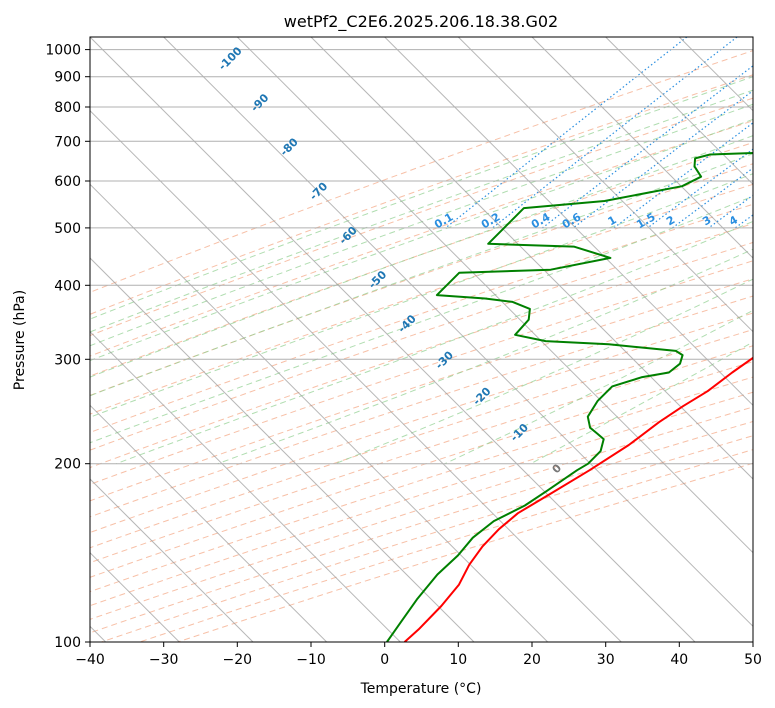  What do you see at coordinates (67, 78) in the screenshot?
I see `y-tick-label: 900` at bounding box center [67, 78].